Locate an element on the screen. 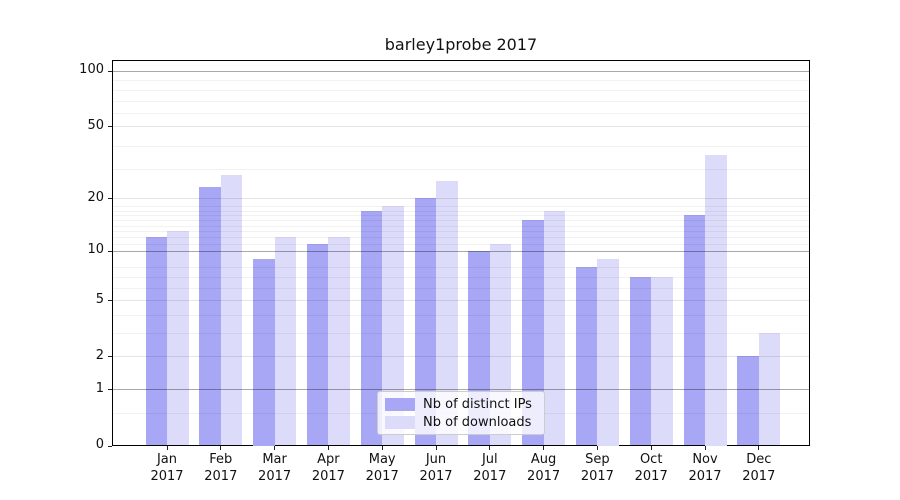 The image size is (900, 500). x-axis-tick-label: Apr 2017 is located at coordinates (328, 468).